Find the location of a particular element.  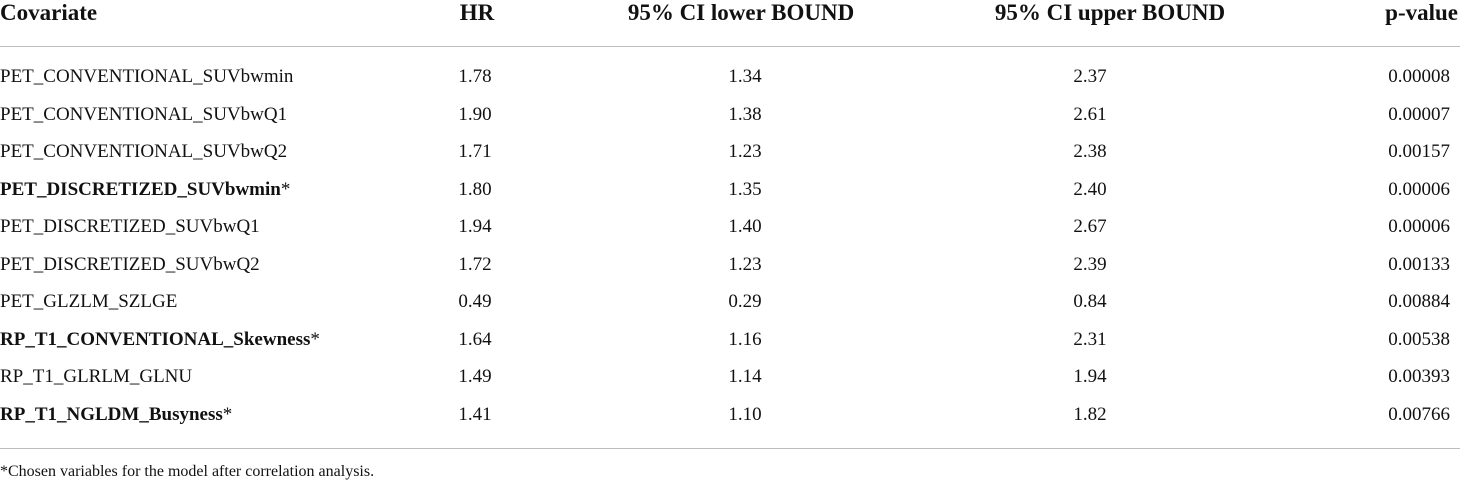

value-cell: 1.80 is located at coordinates (475, 189).